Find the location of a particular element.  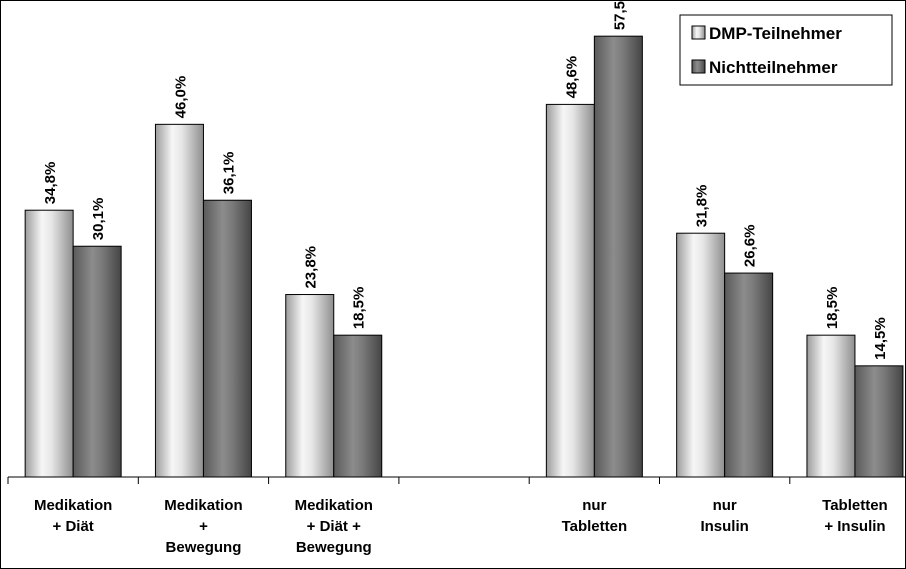

value-label-series-2-cat-6: 26,6% is located at coordinates (750, 246).